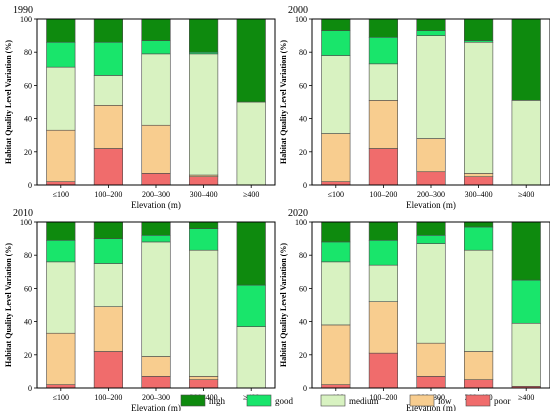 This screenshot has width=550, height=411. Describe the element at coordinates (28, 288) in the screenshot. I see `y-tick-label: 60` at that location.